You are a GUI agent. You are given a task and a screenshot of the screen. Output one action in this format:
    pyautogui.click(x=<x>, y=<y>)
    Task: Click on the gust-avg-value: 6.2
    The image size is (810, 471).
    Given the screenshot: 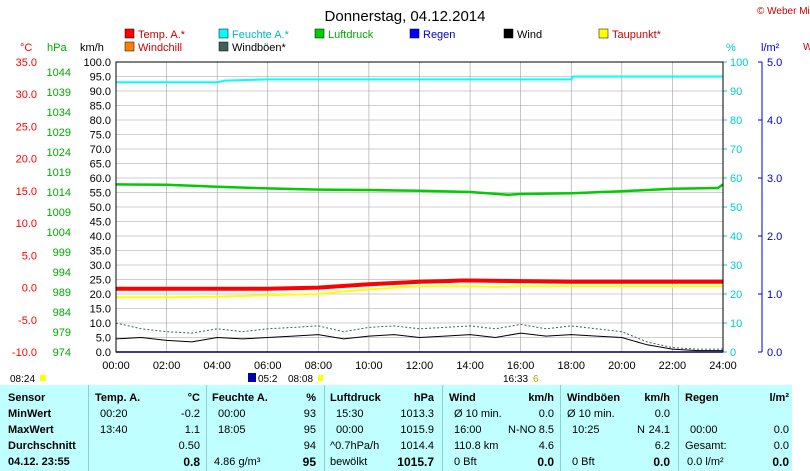 What is the action you would take?
    pyautogui.click(x=662, y=446)
    